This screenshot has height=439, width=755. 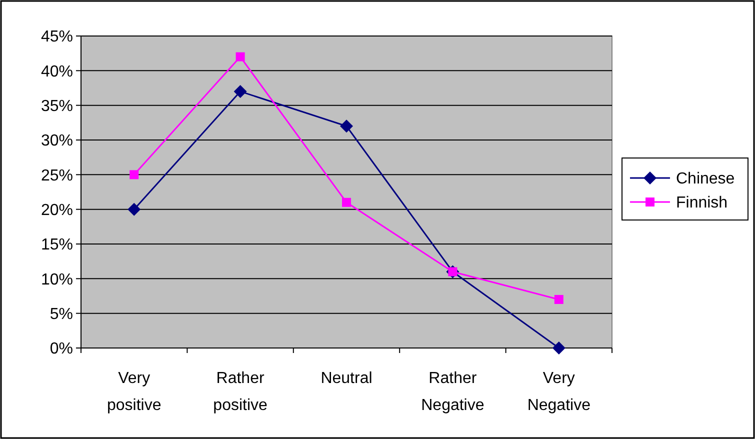 I want to click on x-tick-label: Very positive, so click(x=134, y=392).